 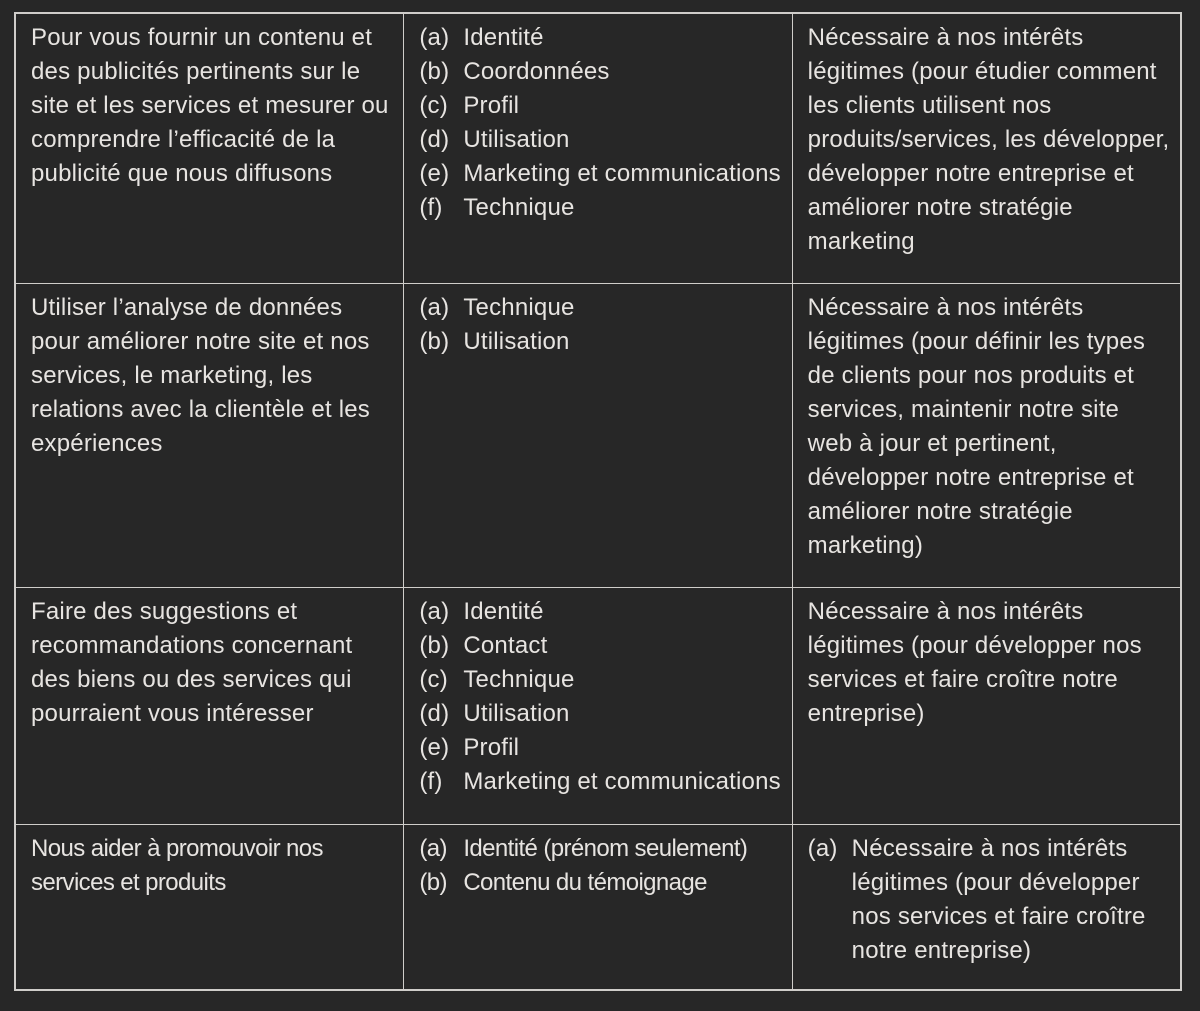 I want to click on data-types-cell: (a) Technique (b) Utilisation, so click(x=597, y=435).